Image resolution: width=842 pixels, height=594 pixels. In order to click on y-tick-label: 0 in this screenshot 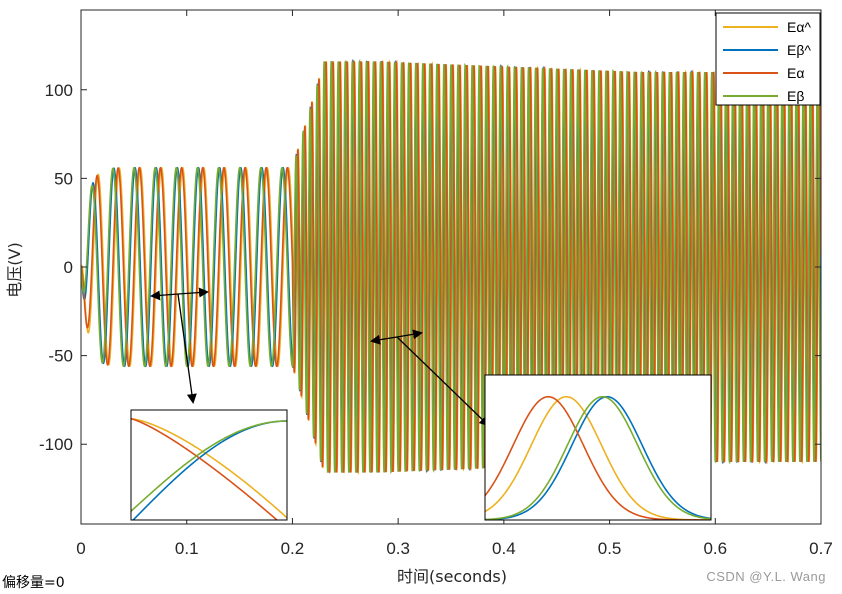, I will do `click(68, 267)`.